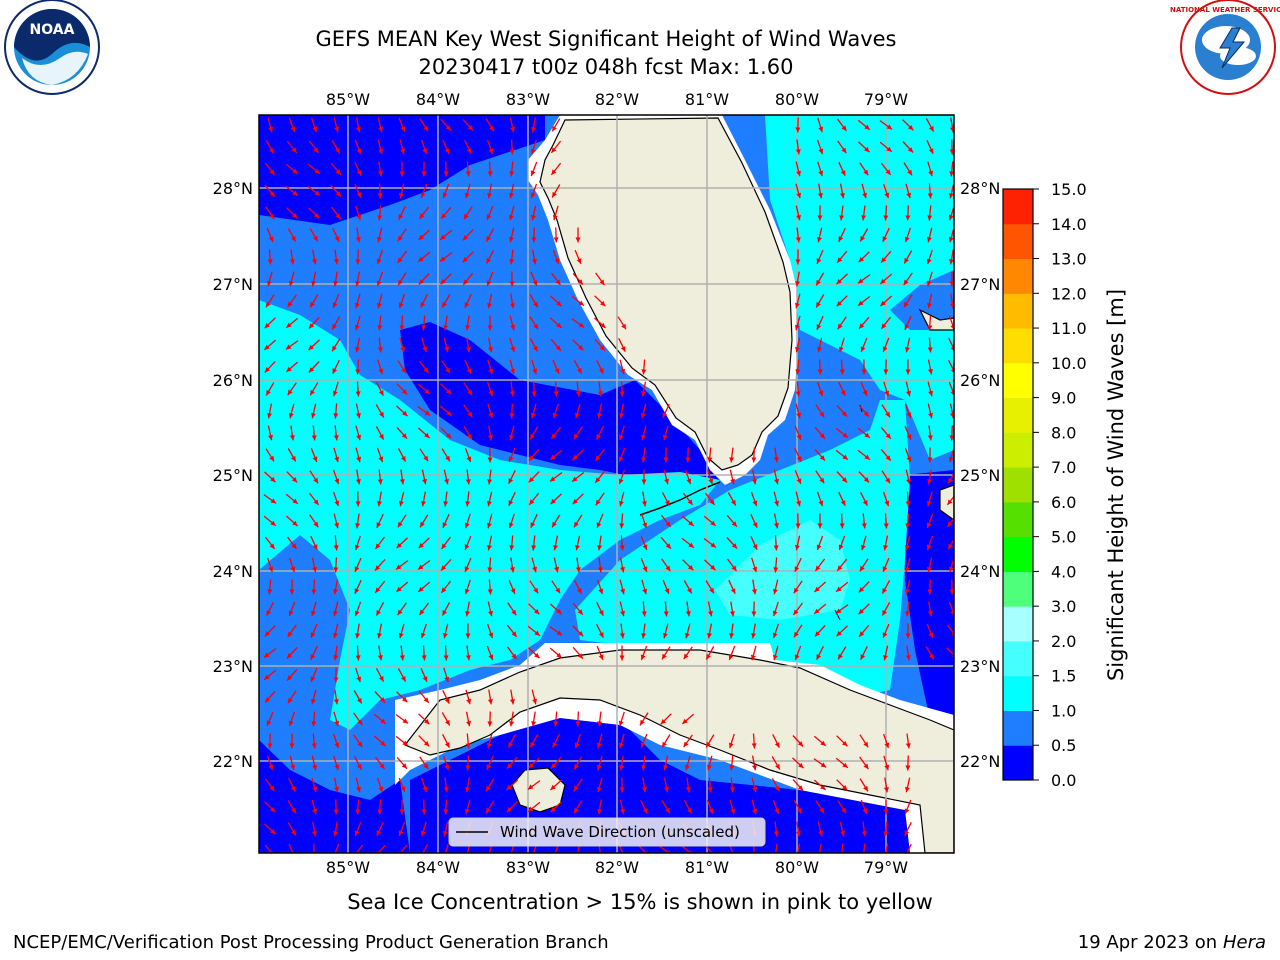  I want to click on lat-label: 22°N, so click(233, 761).